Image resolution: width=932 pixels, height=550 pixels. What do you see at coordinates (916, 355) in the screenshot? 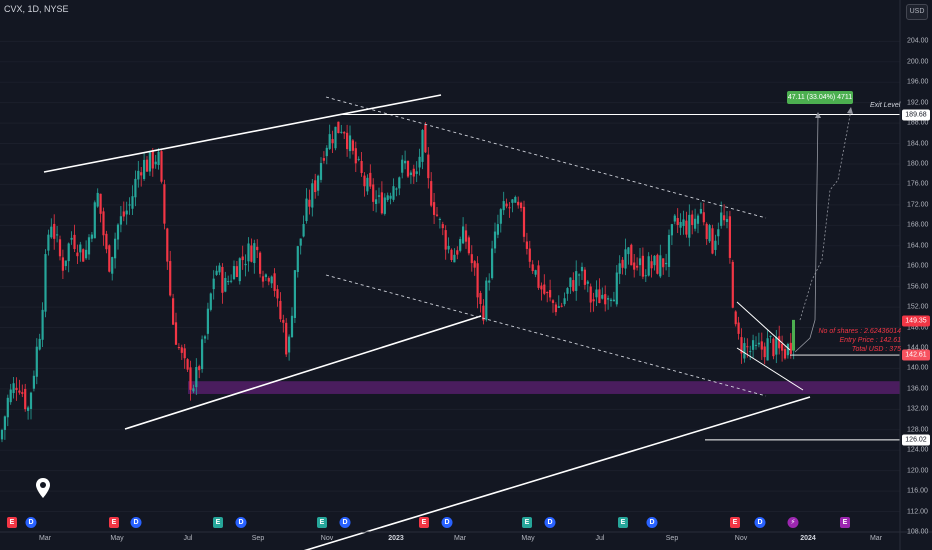
I see `price-tag: 142.61` at bounding box center [916, 355].